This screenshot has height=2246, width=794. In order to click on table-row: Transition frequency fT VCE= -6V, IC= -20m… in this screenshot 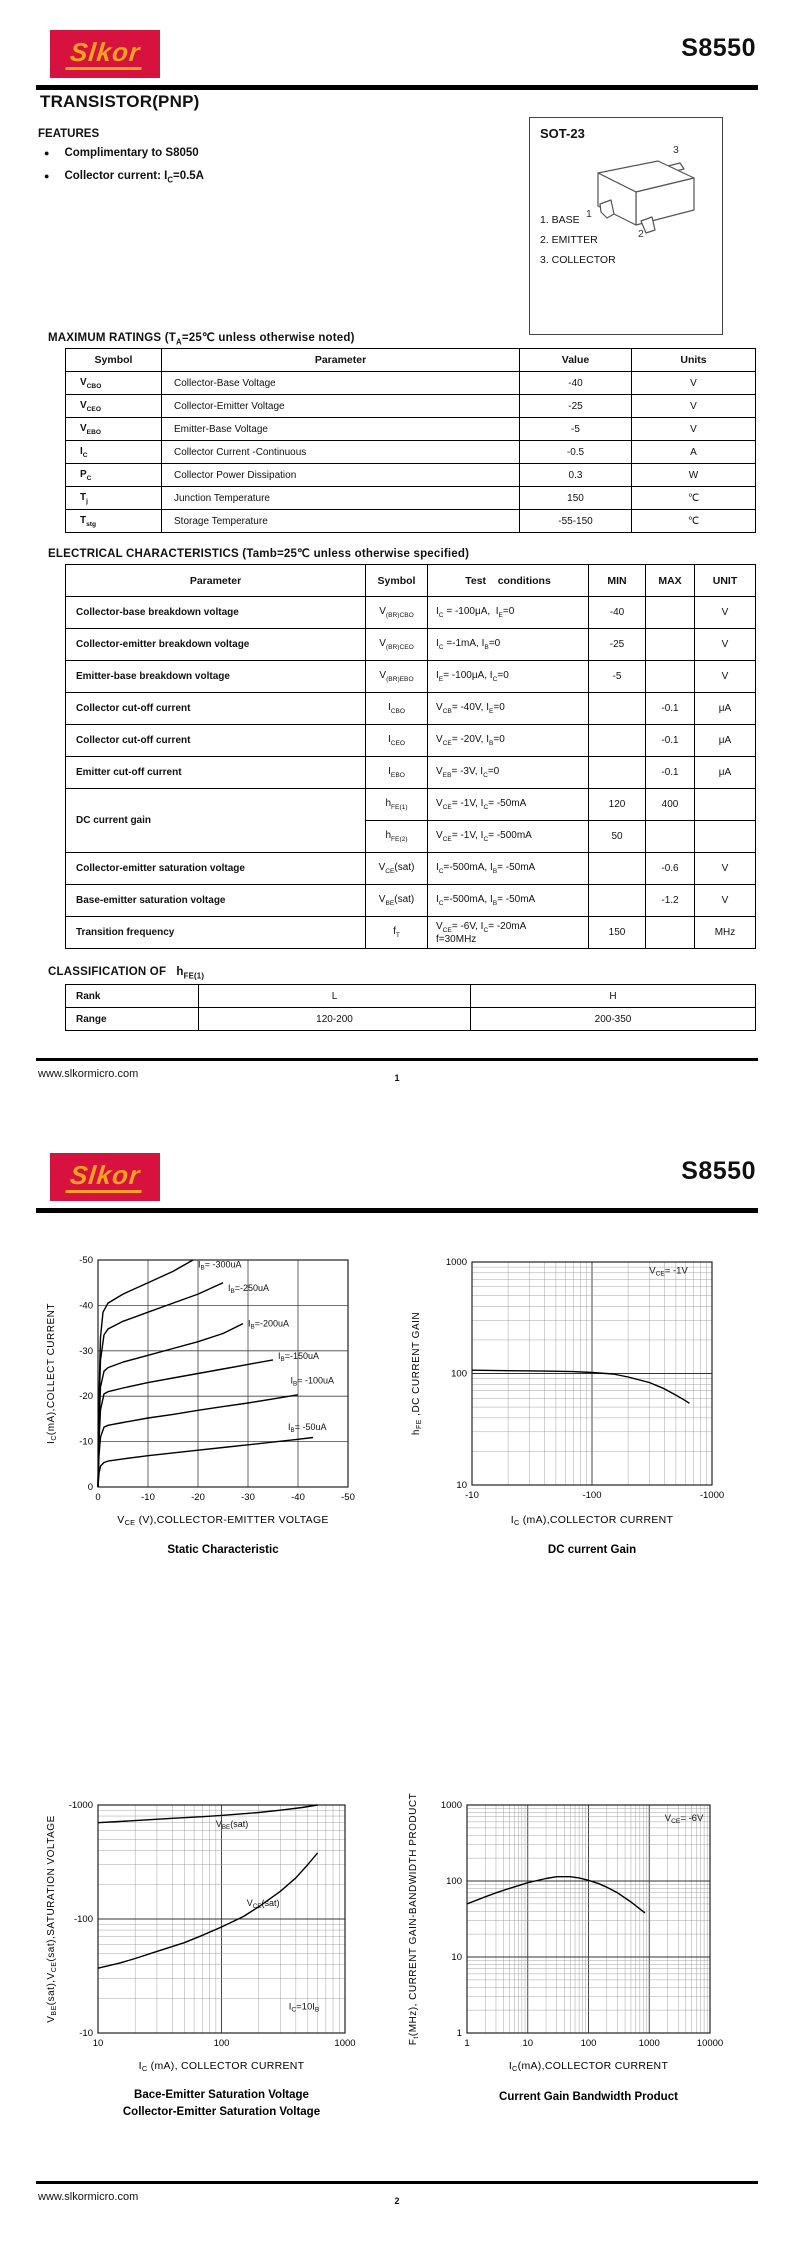, I will do `click(410, 932)`.